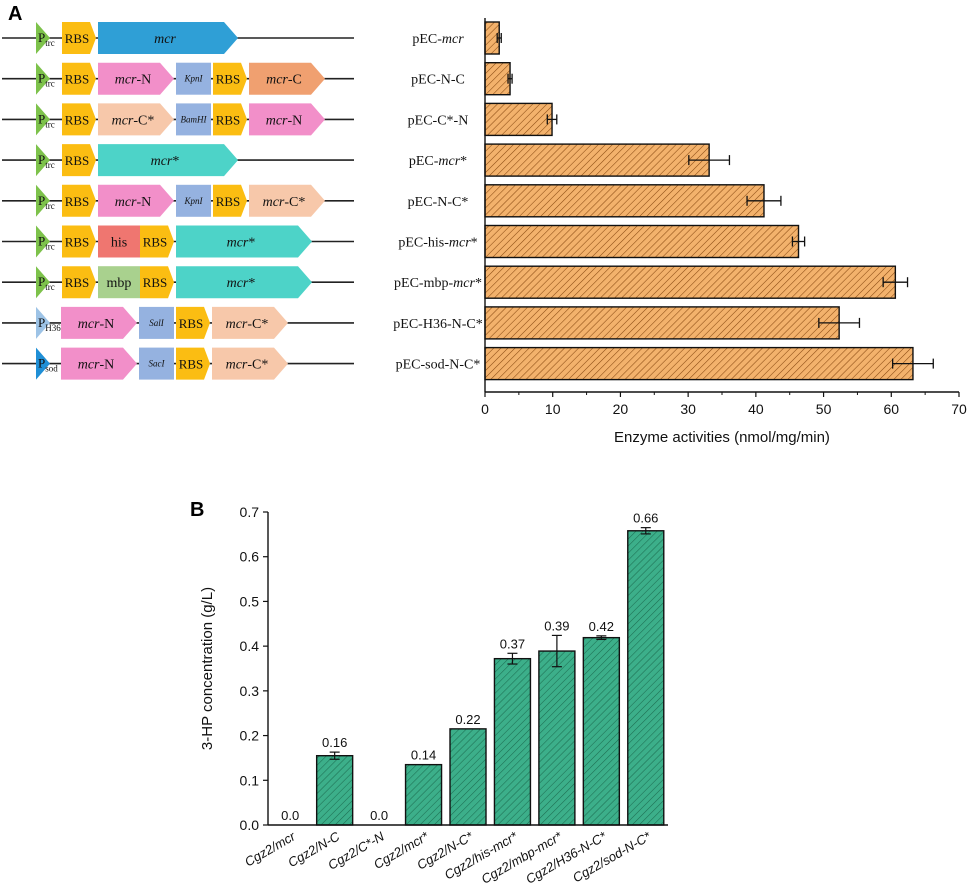  I want to click on construct-row: PH36 mcr-N SalI RBS mcr-C* pEC-H36-N-C*, so click(242, 322).